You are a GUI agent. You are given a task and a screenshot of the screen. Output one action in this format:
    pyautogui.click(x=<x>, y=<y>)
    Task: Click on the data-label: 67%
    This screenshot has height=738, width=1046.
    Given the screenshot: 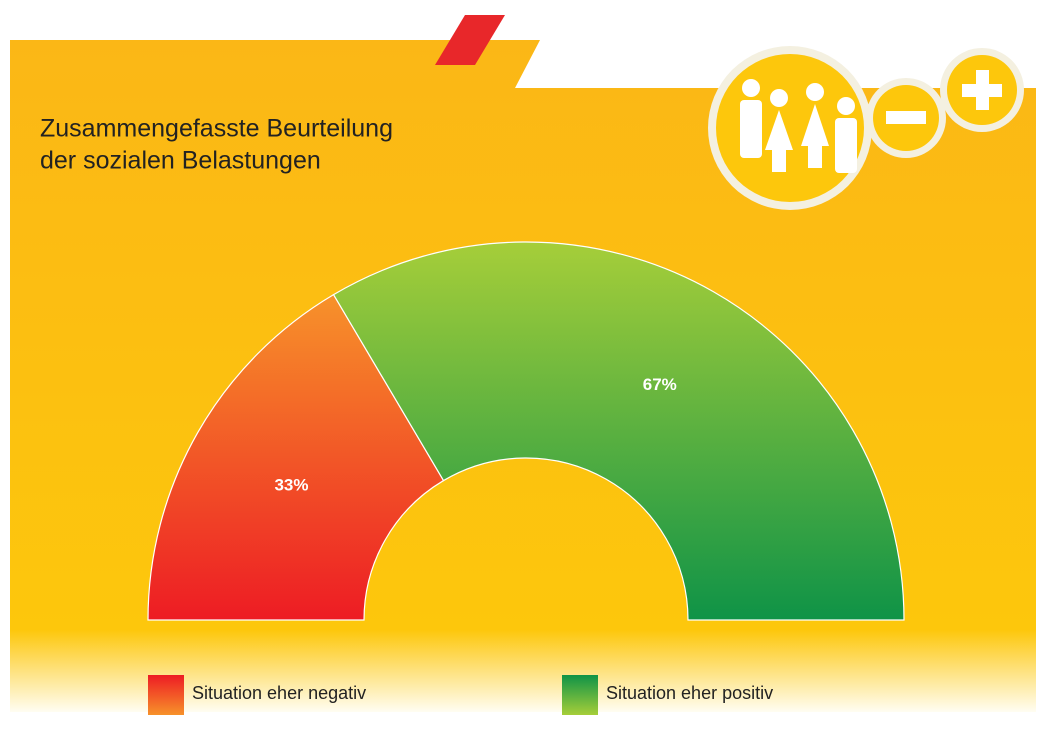 What is the action you would take?
    pyautogui.click(x=660, y=384)
    